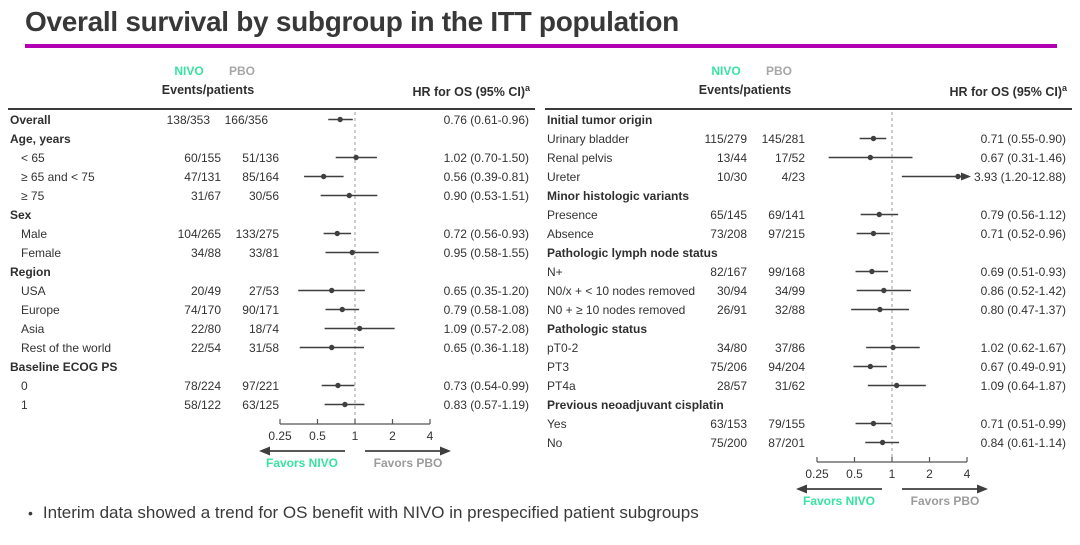 This screenshot has width=1080, height=545. Describe the element at coordinates (41, 252) in the screenshot. I see `row-label: Female` at that location.